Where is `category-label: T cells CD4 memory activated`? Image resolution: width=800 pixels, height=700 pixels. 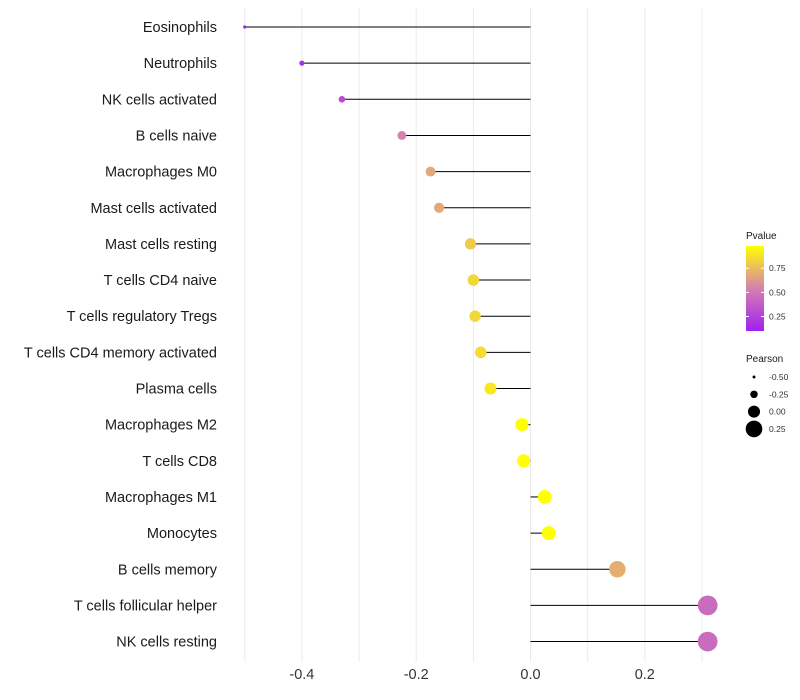
category-label: T cells CD4 memory activated is located at coordinates (120, 353).